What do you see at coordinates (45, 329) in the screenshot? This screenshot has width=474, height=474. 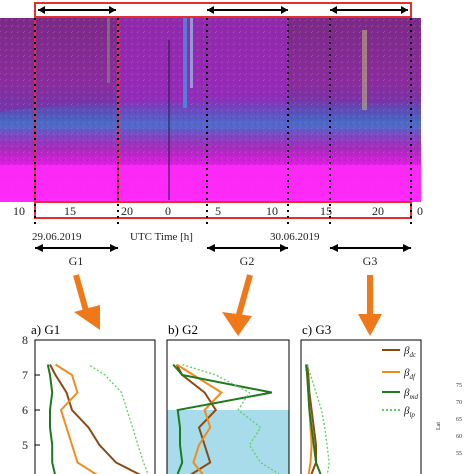 I see `panel-title-a: a) G1` at bounding box center [45, 329].